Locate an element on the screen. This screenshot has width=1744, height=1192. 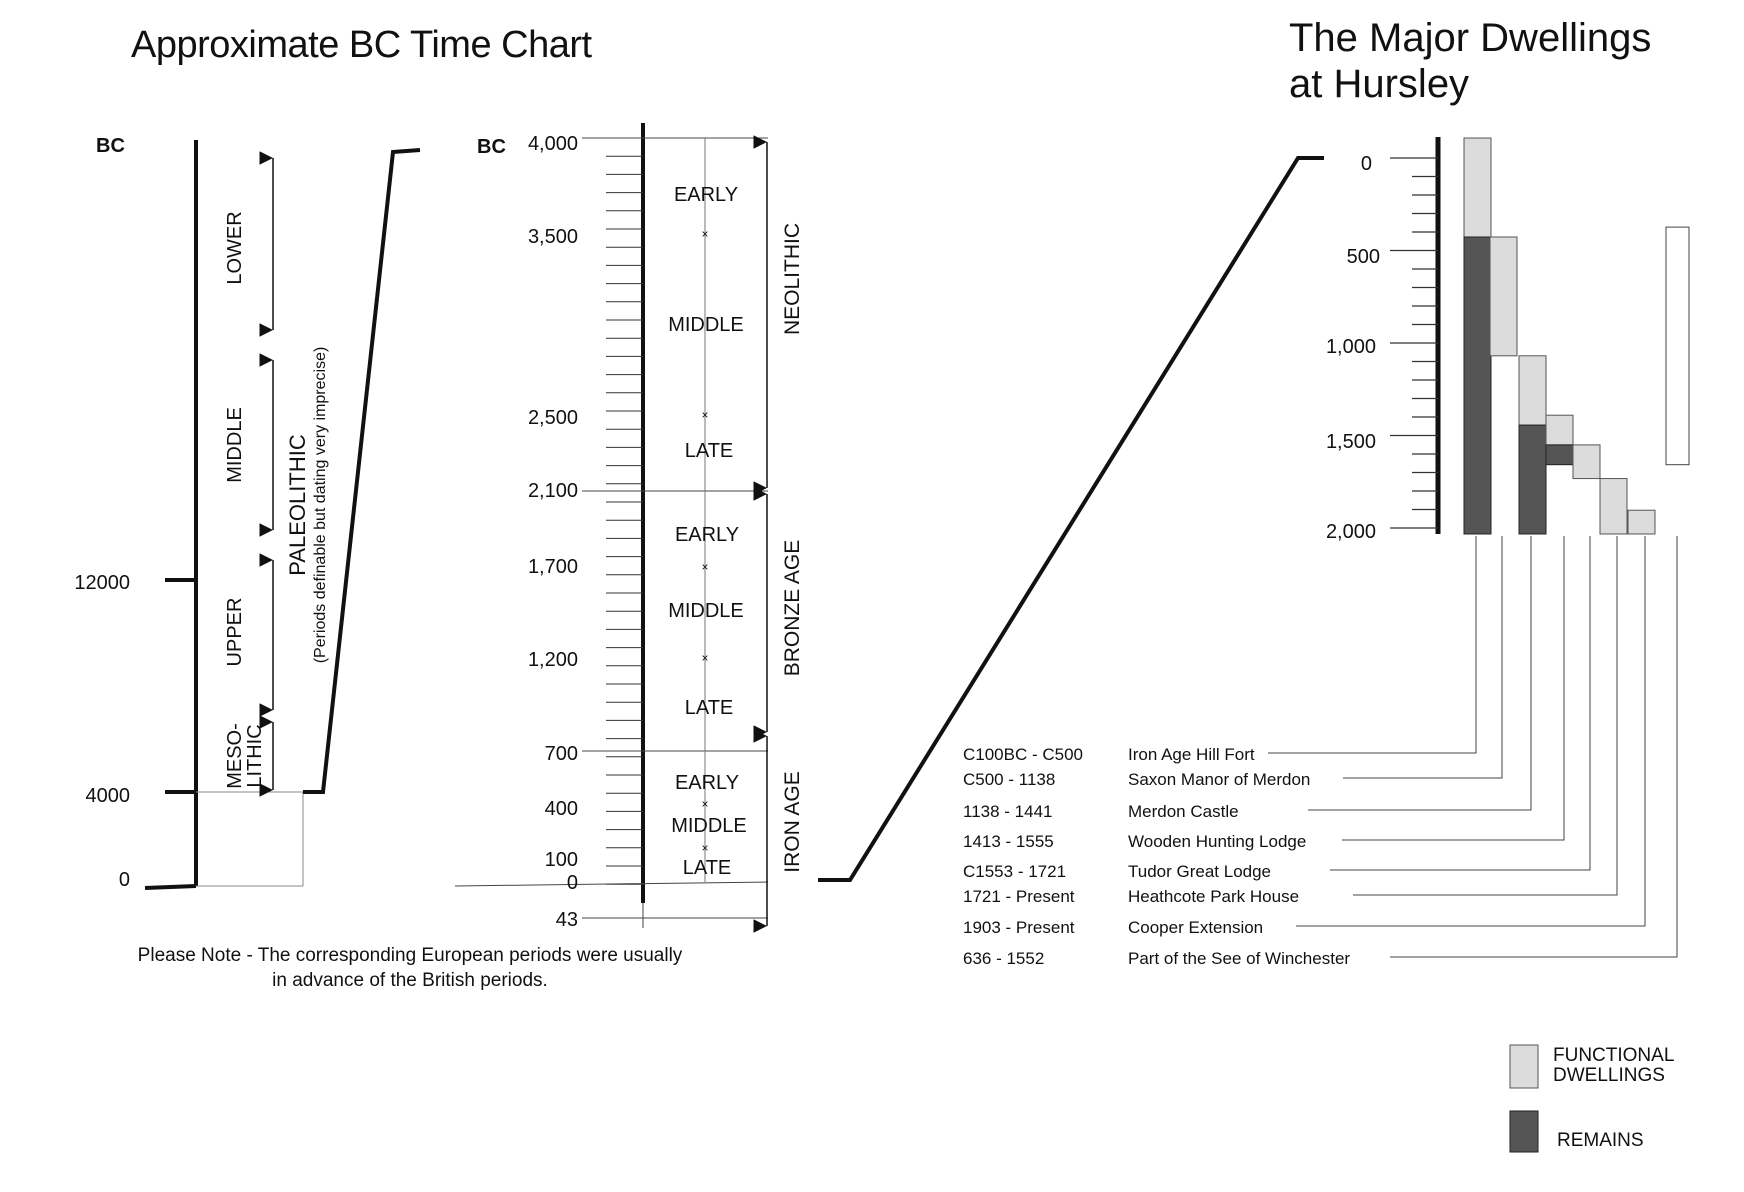
dwelling-name: Saxon Manor of Merdon is located at coordinates (1219, 779).